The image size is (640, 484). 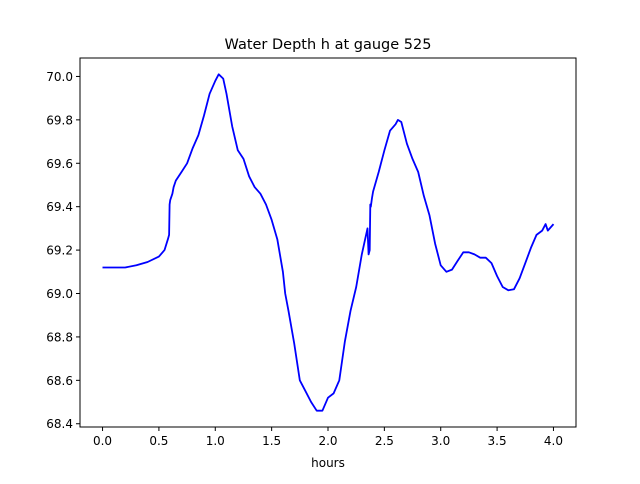 I want to click on y-tick-label: 69.8, so click(x=59, y=120).